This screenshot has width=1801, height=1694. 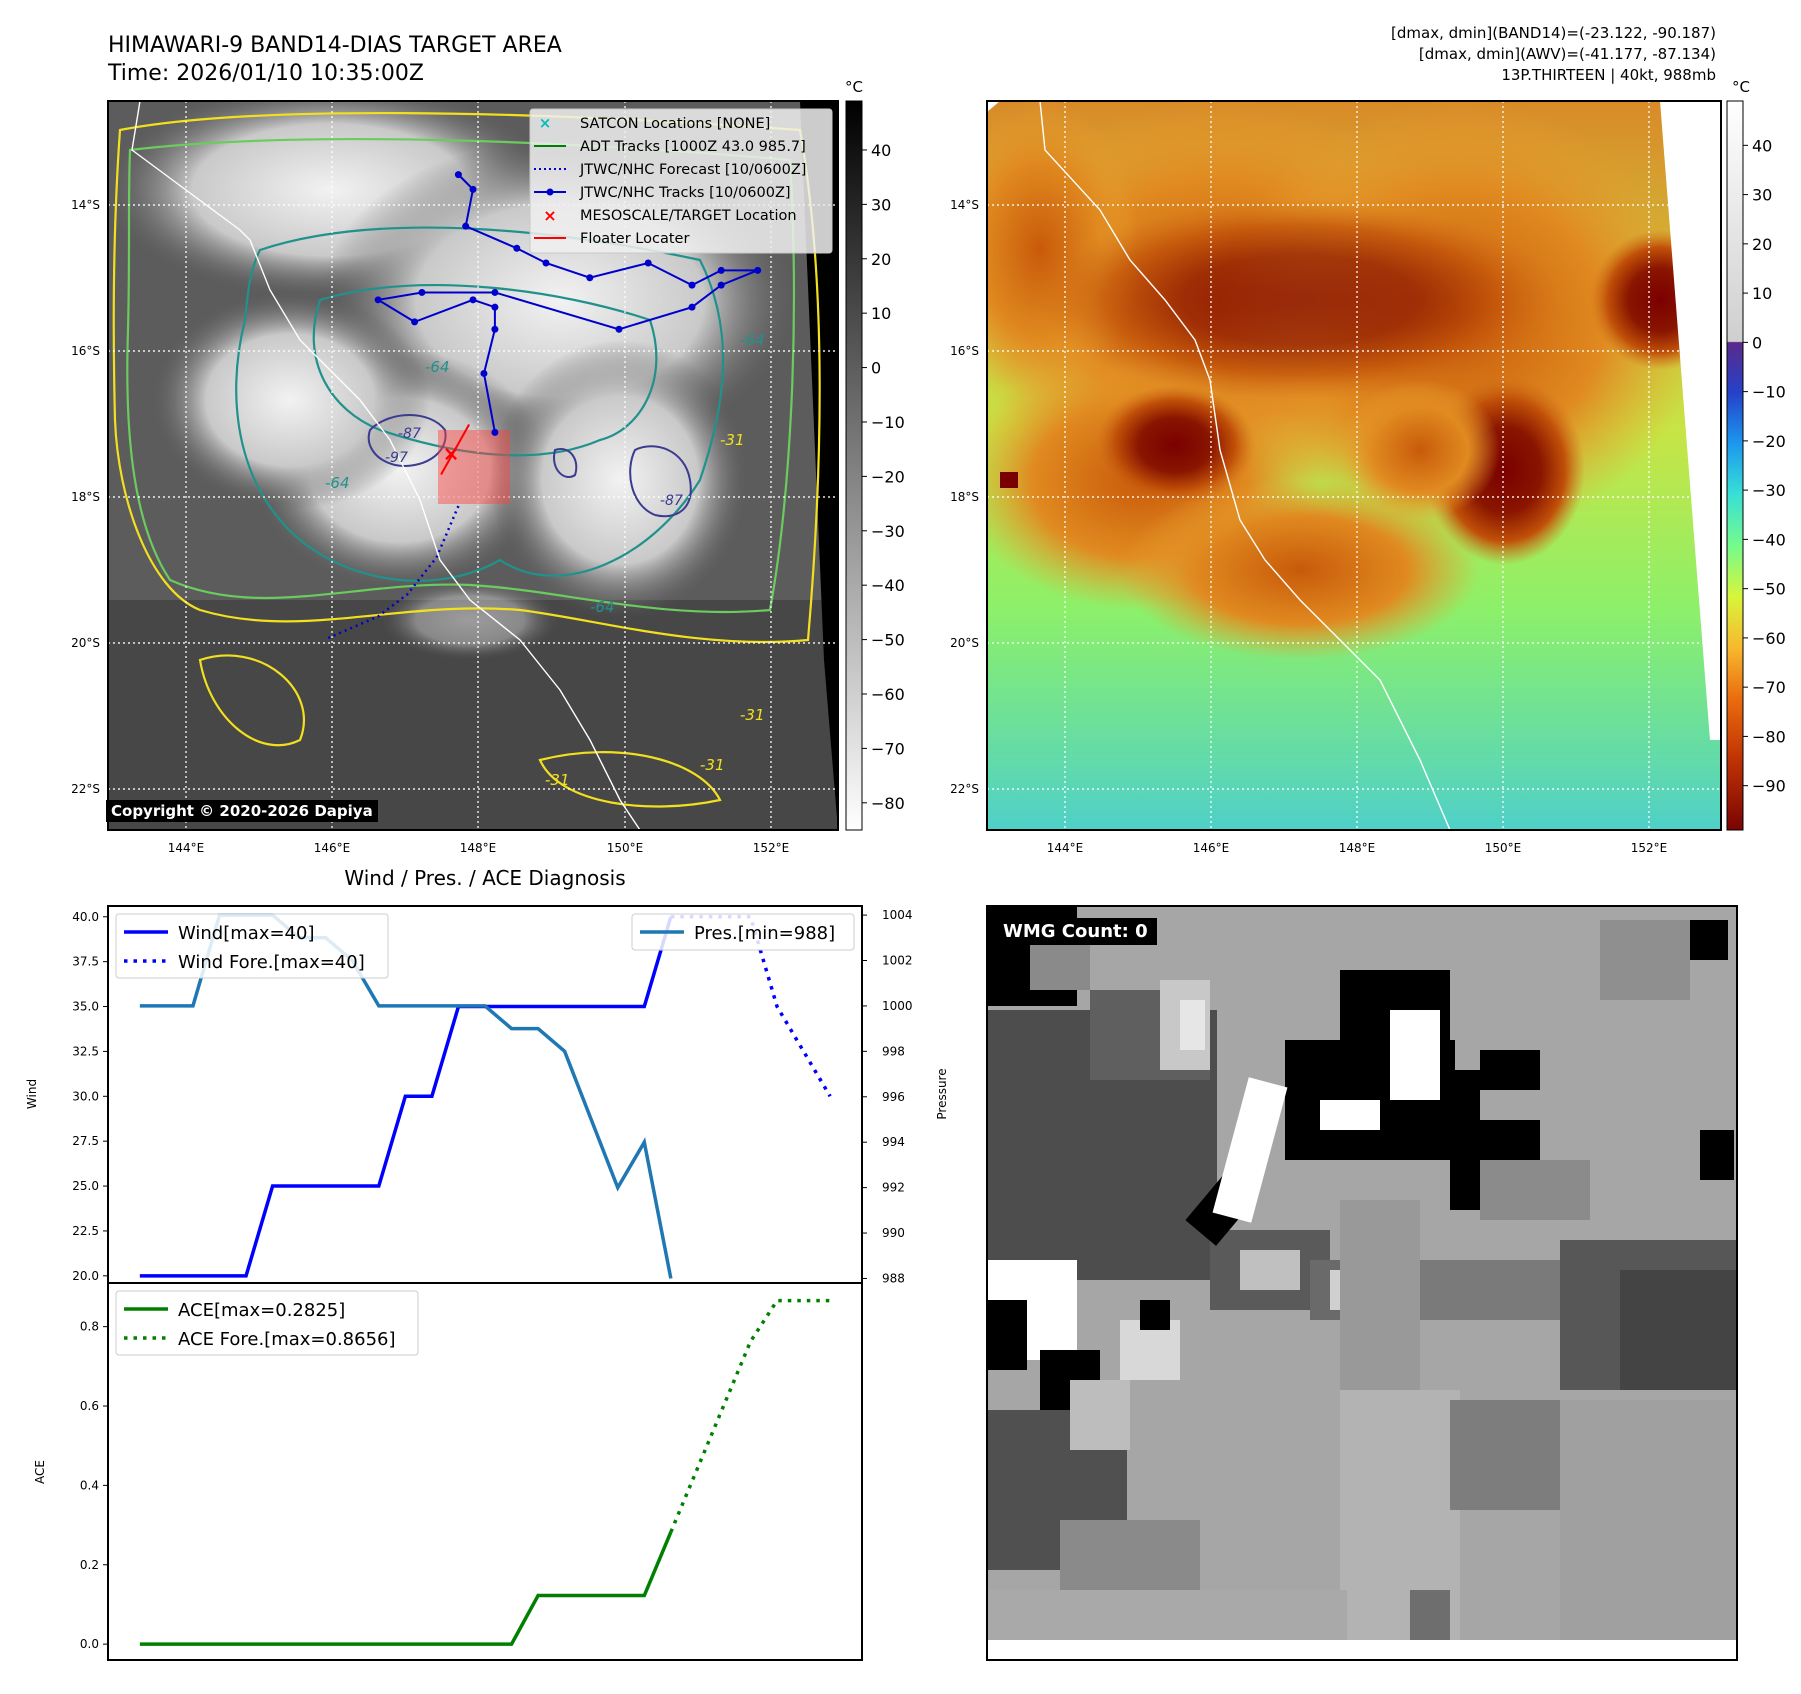 I want to click on figure-title: HIMAWARI-9 BAND14-DIAS TARGET AREA, so click(x=335, y=45).